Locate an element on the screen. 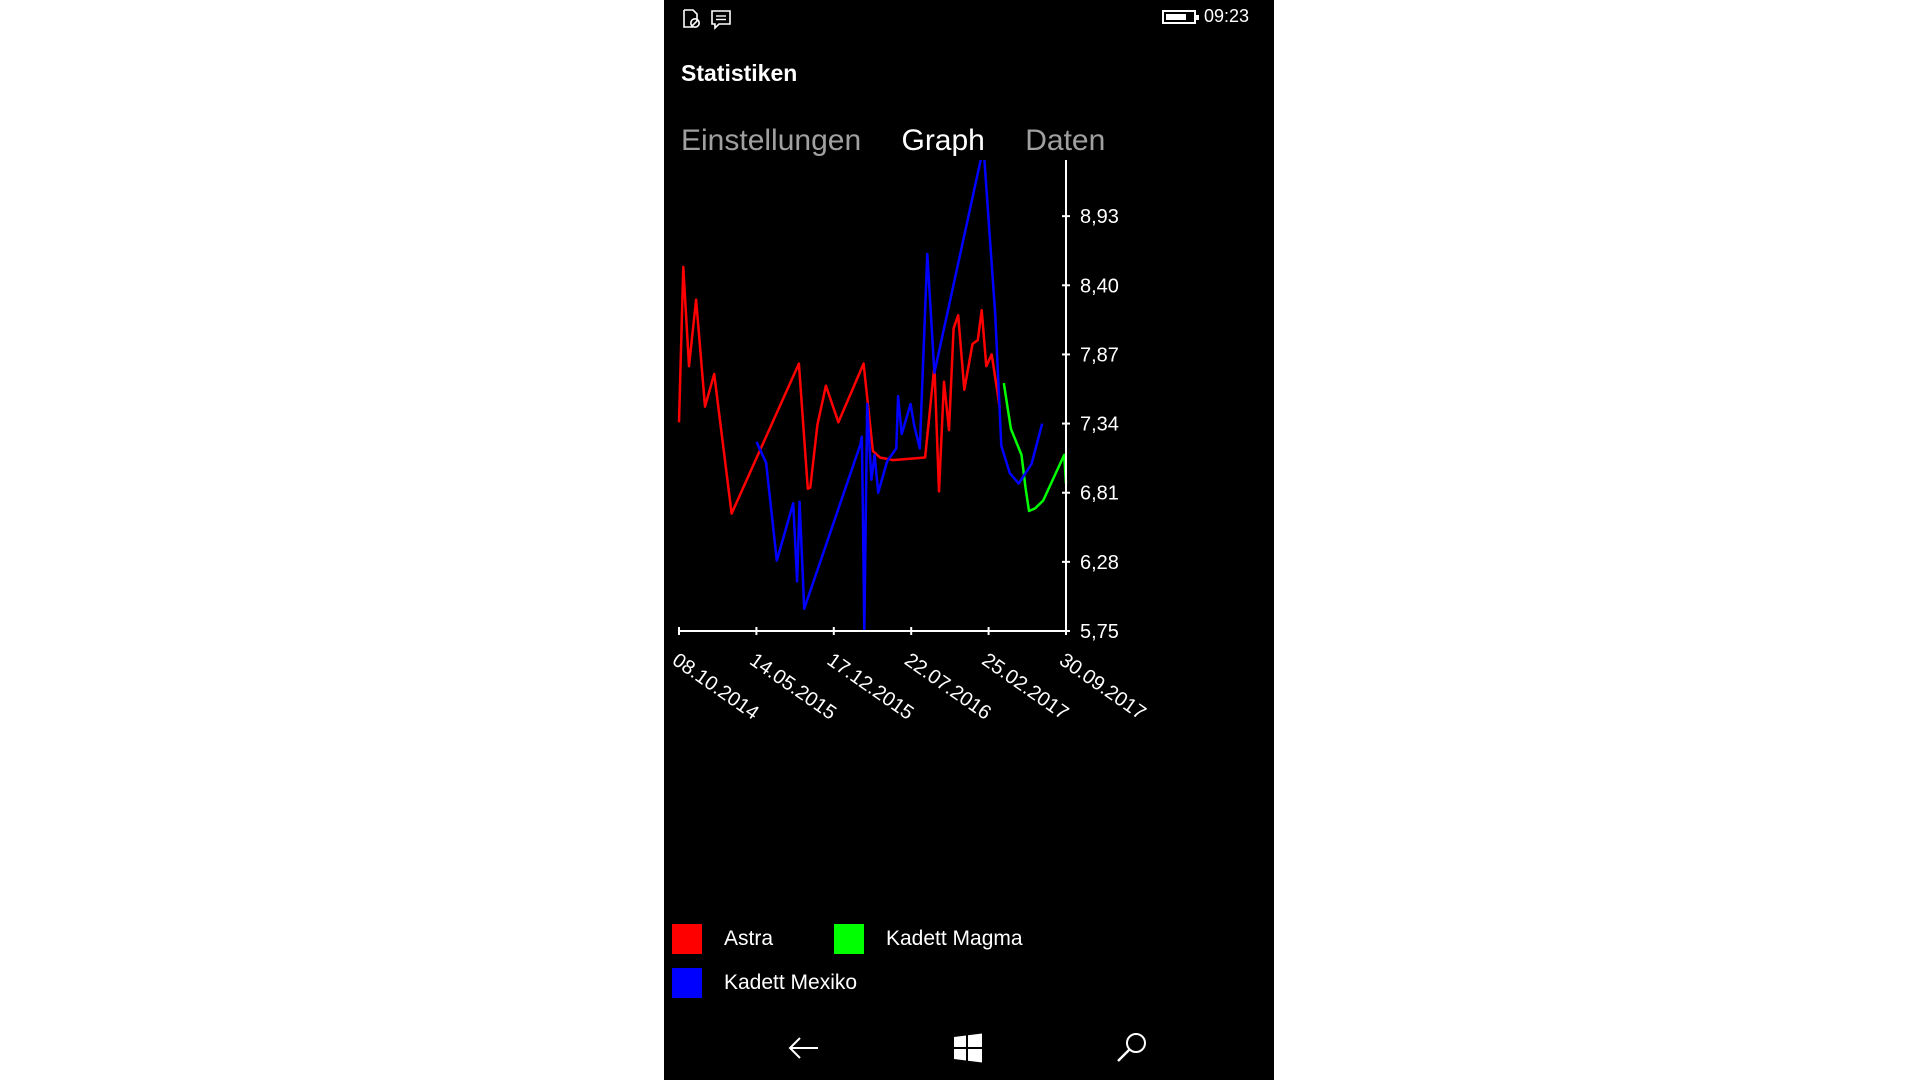 The height and width of the screenshot is (1080, 1920). windows-logo-icon is located at coordinates (968, 1048).